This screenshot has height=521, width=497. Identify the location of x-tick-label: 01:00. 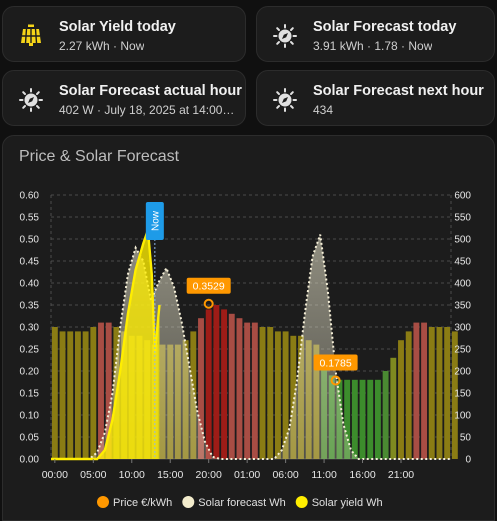
(247, 475).